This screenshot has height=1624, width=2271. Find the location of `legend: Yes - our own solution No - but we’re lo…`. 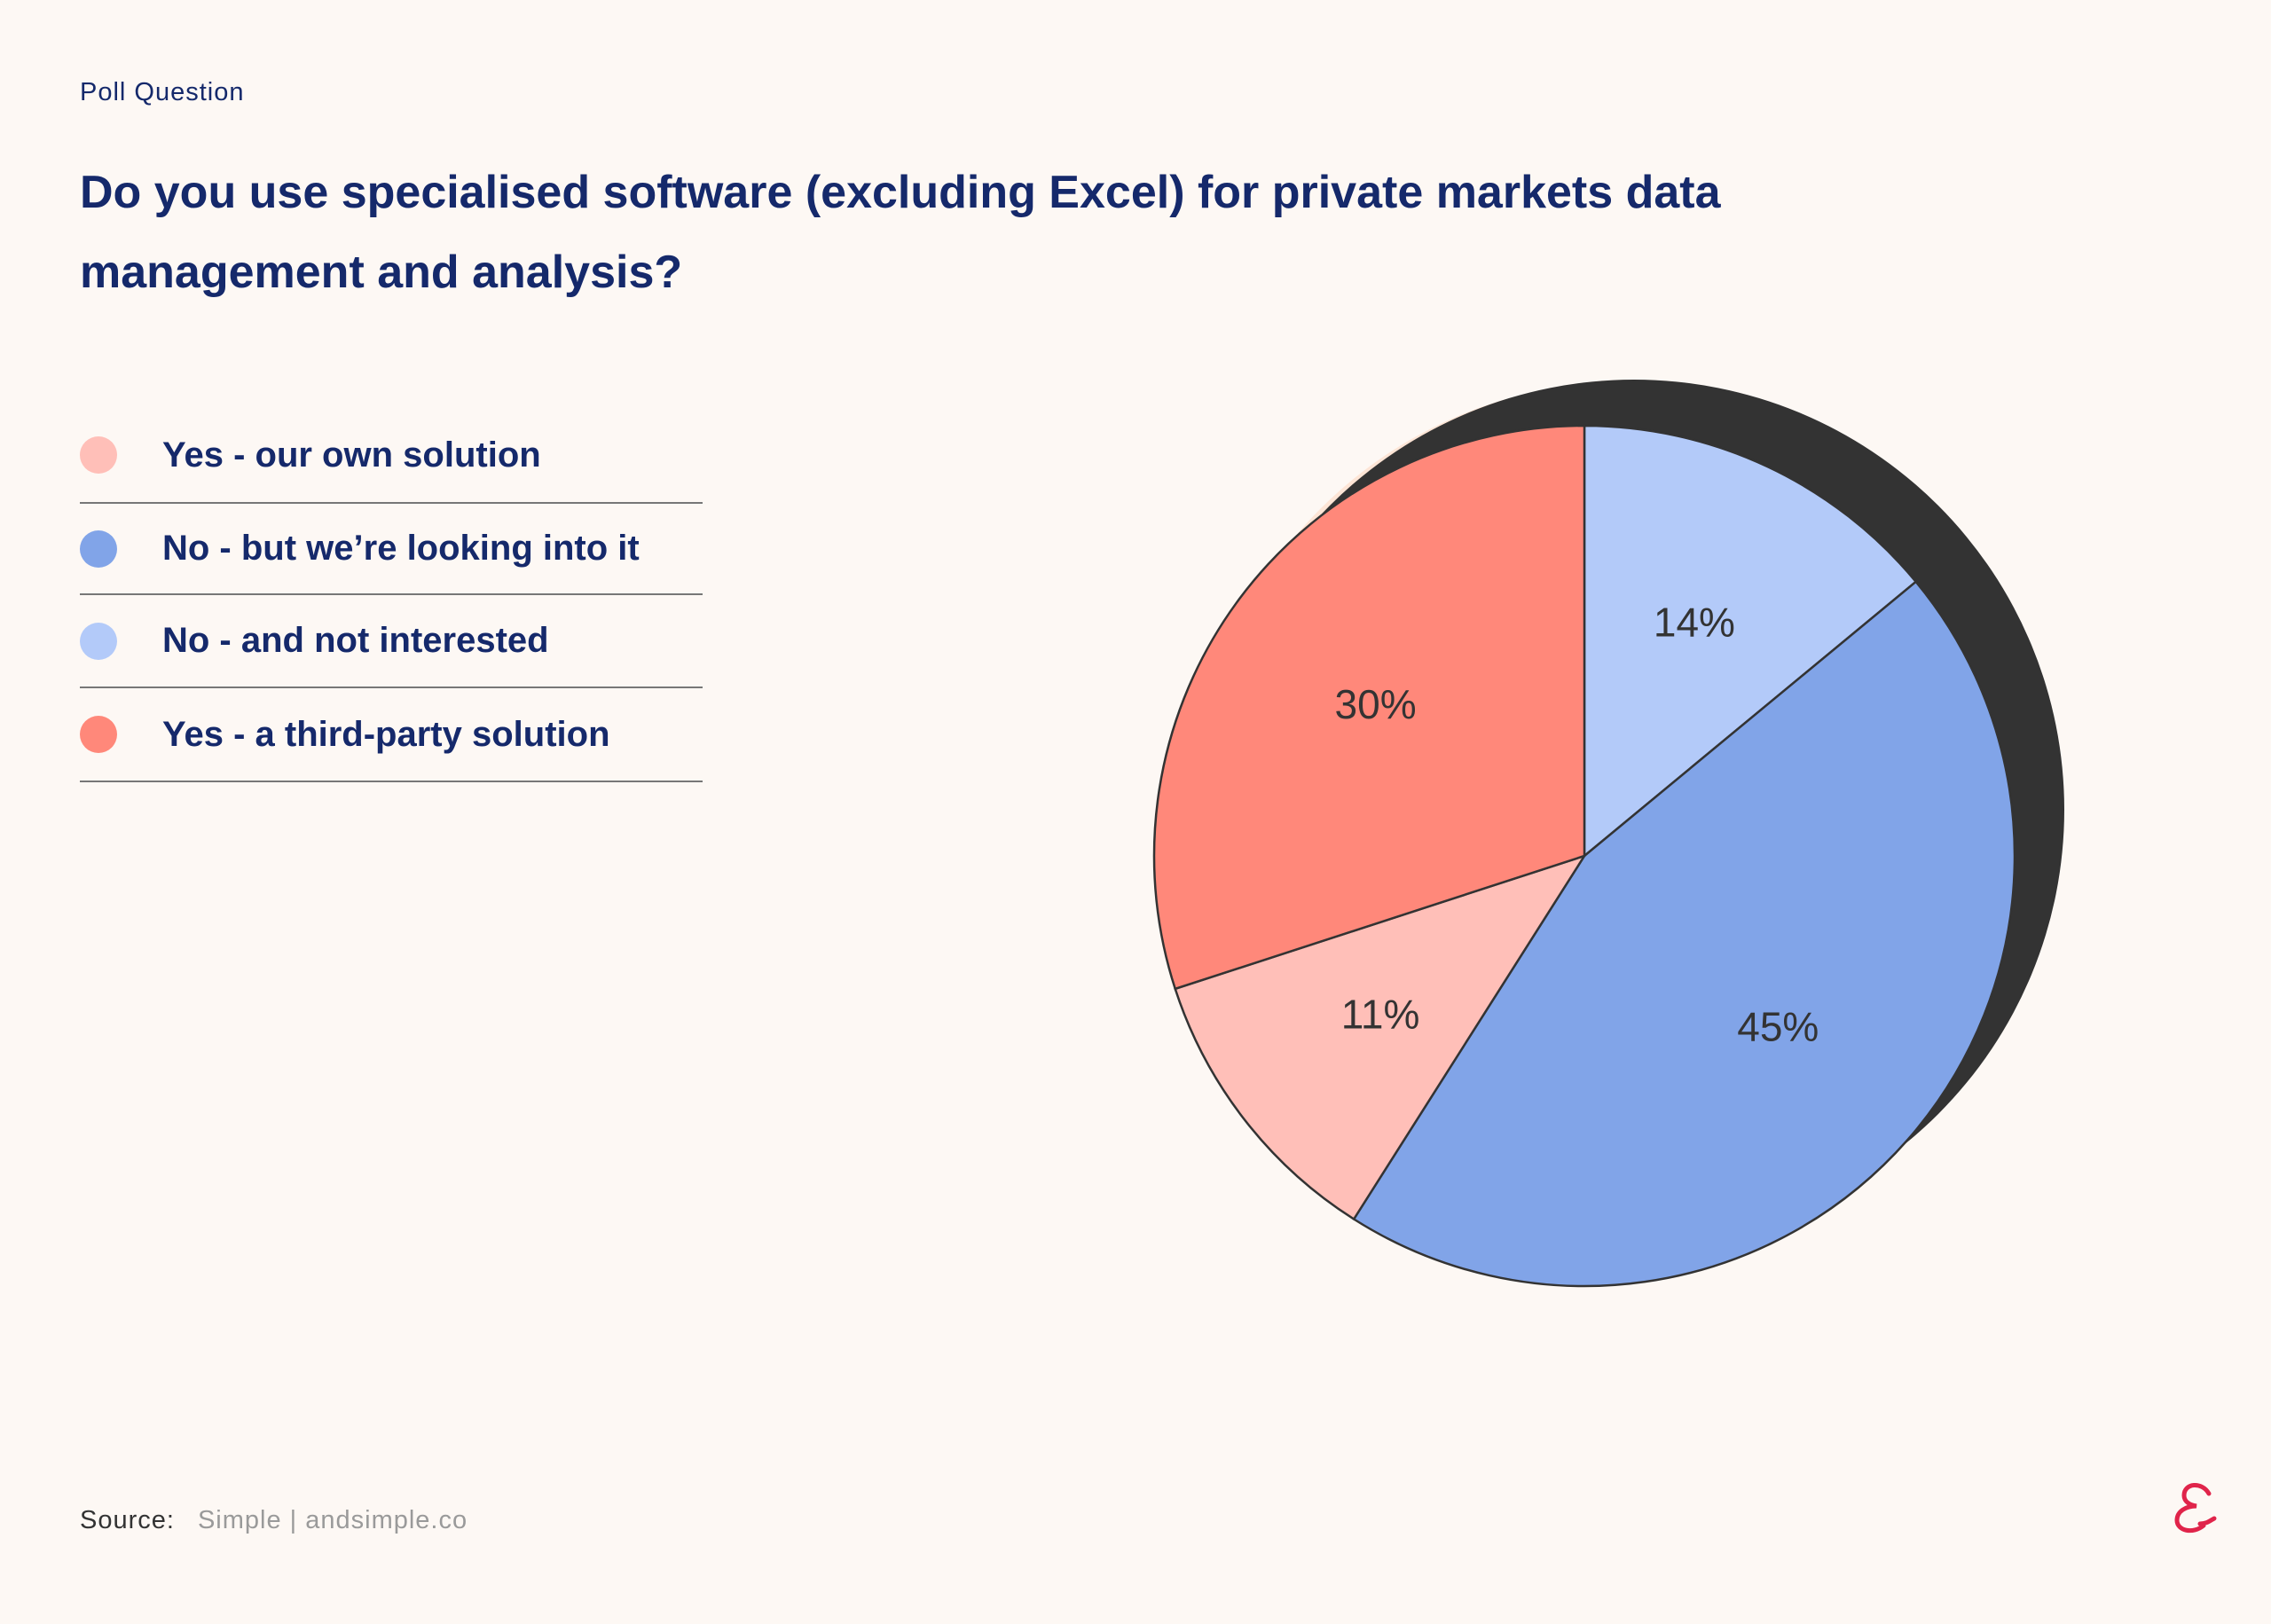

legend: Yes - our own solution No - but we’re lo… is located at coordinates (391, 595).